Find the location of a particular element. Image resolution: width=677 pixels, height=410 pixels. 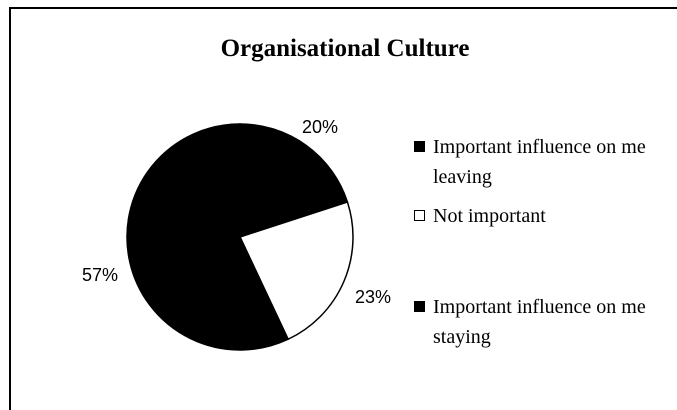

legend-item: Important influence on me staying is located at coordinates (545, 322).